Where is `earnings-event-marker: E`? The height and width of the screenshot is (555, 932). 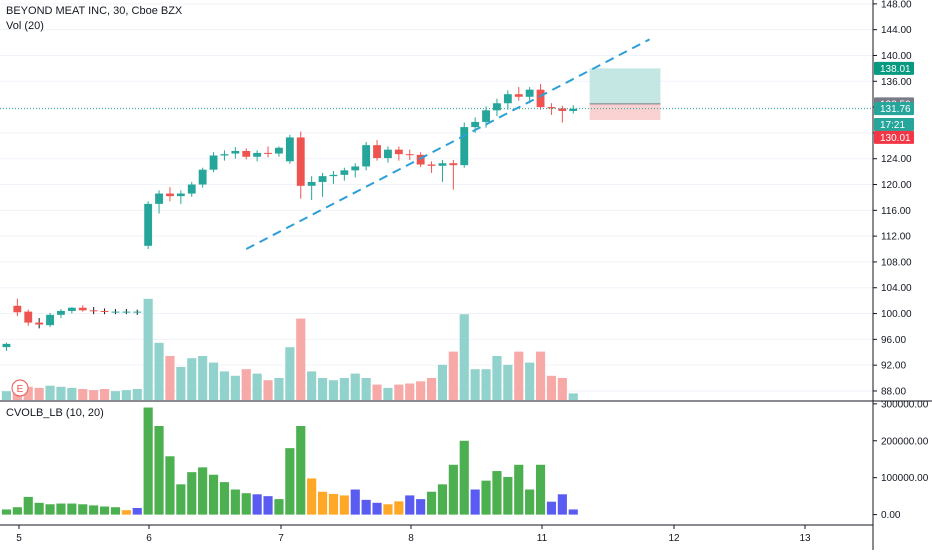
earnings-event-marker: E is located at coordinates (20, 388).